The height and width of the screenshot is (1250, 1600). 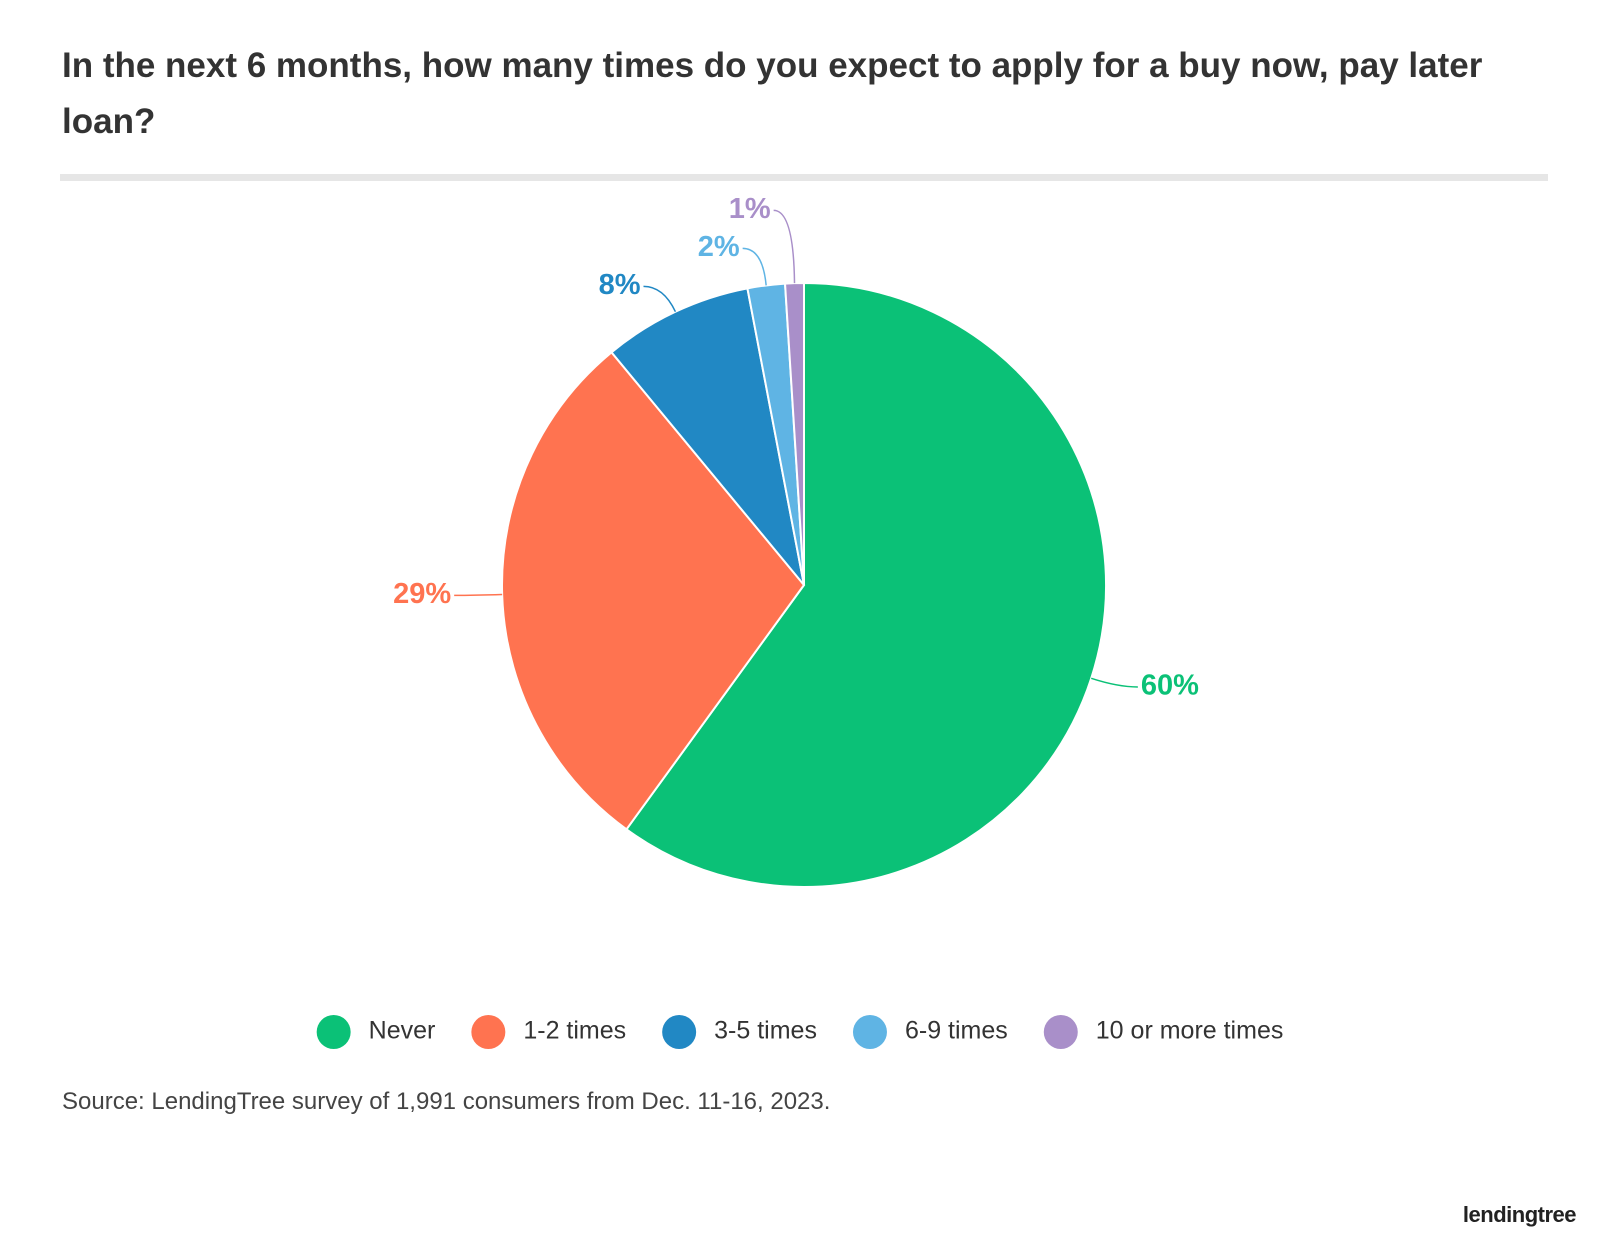 What do you see at coordinates (956, 1031) in the screenshot?
I see `legend-label: 6-9 times` at bounding box center [956, 1031].